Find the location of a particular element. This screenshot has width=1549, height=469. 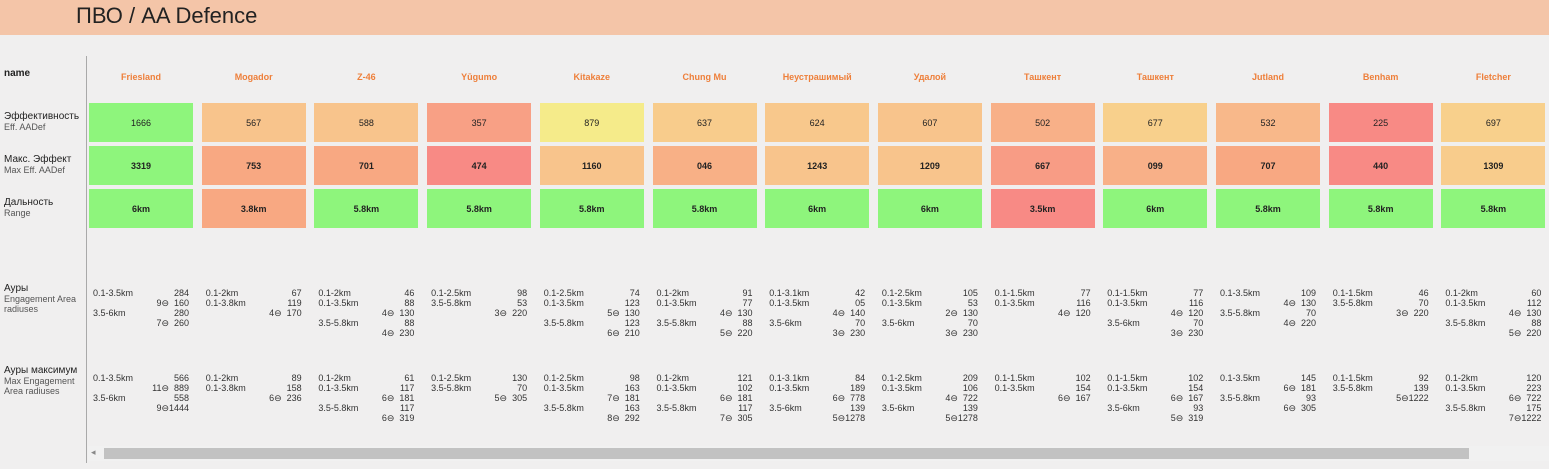

aura-count: 3⊖ is located at coordinates (501, 313).